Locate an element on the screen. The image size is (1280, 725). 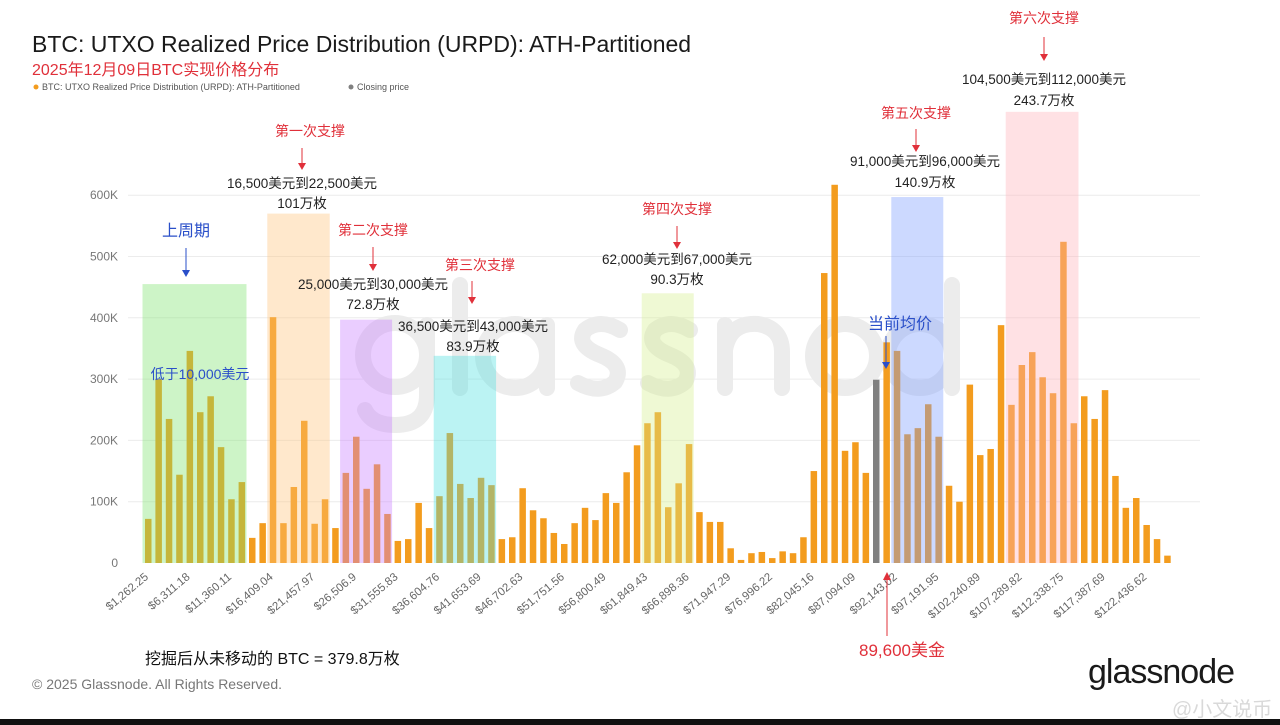
y-tick-label: 400K is located at coordinates (104, 318).